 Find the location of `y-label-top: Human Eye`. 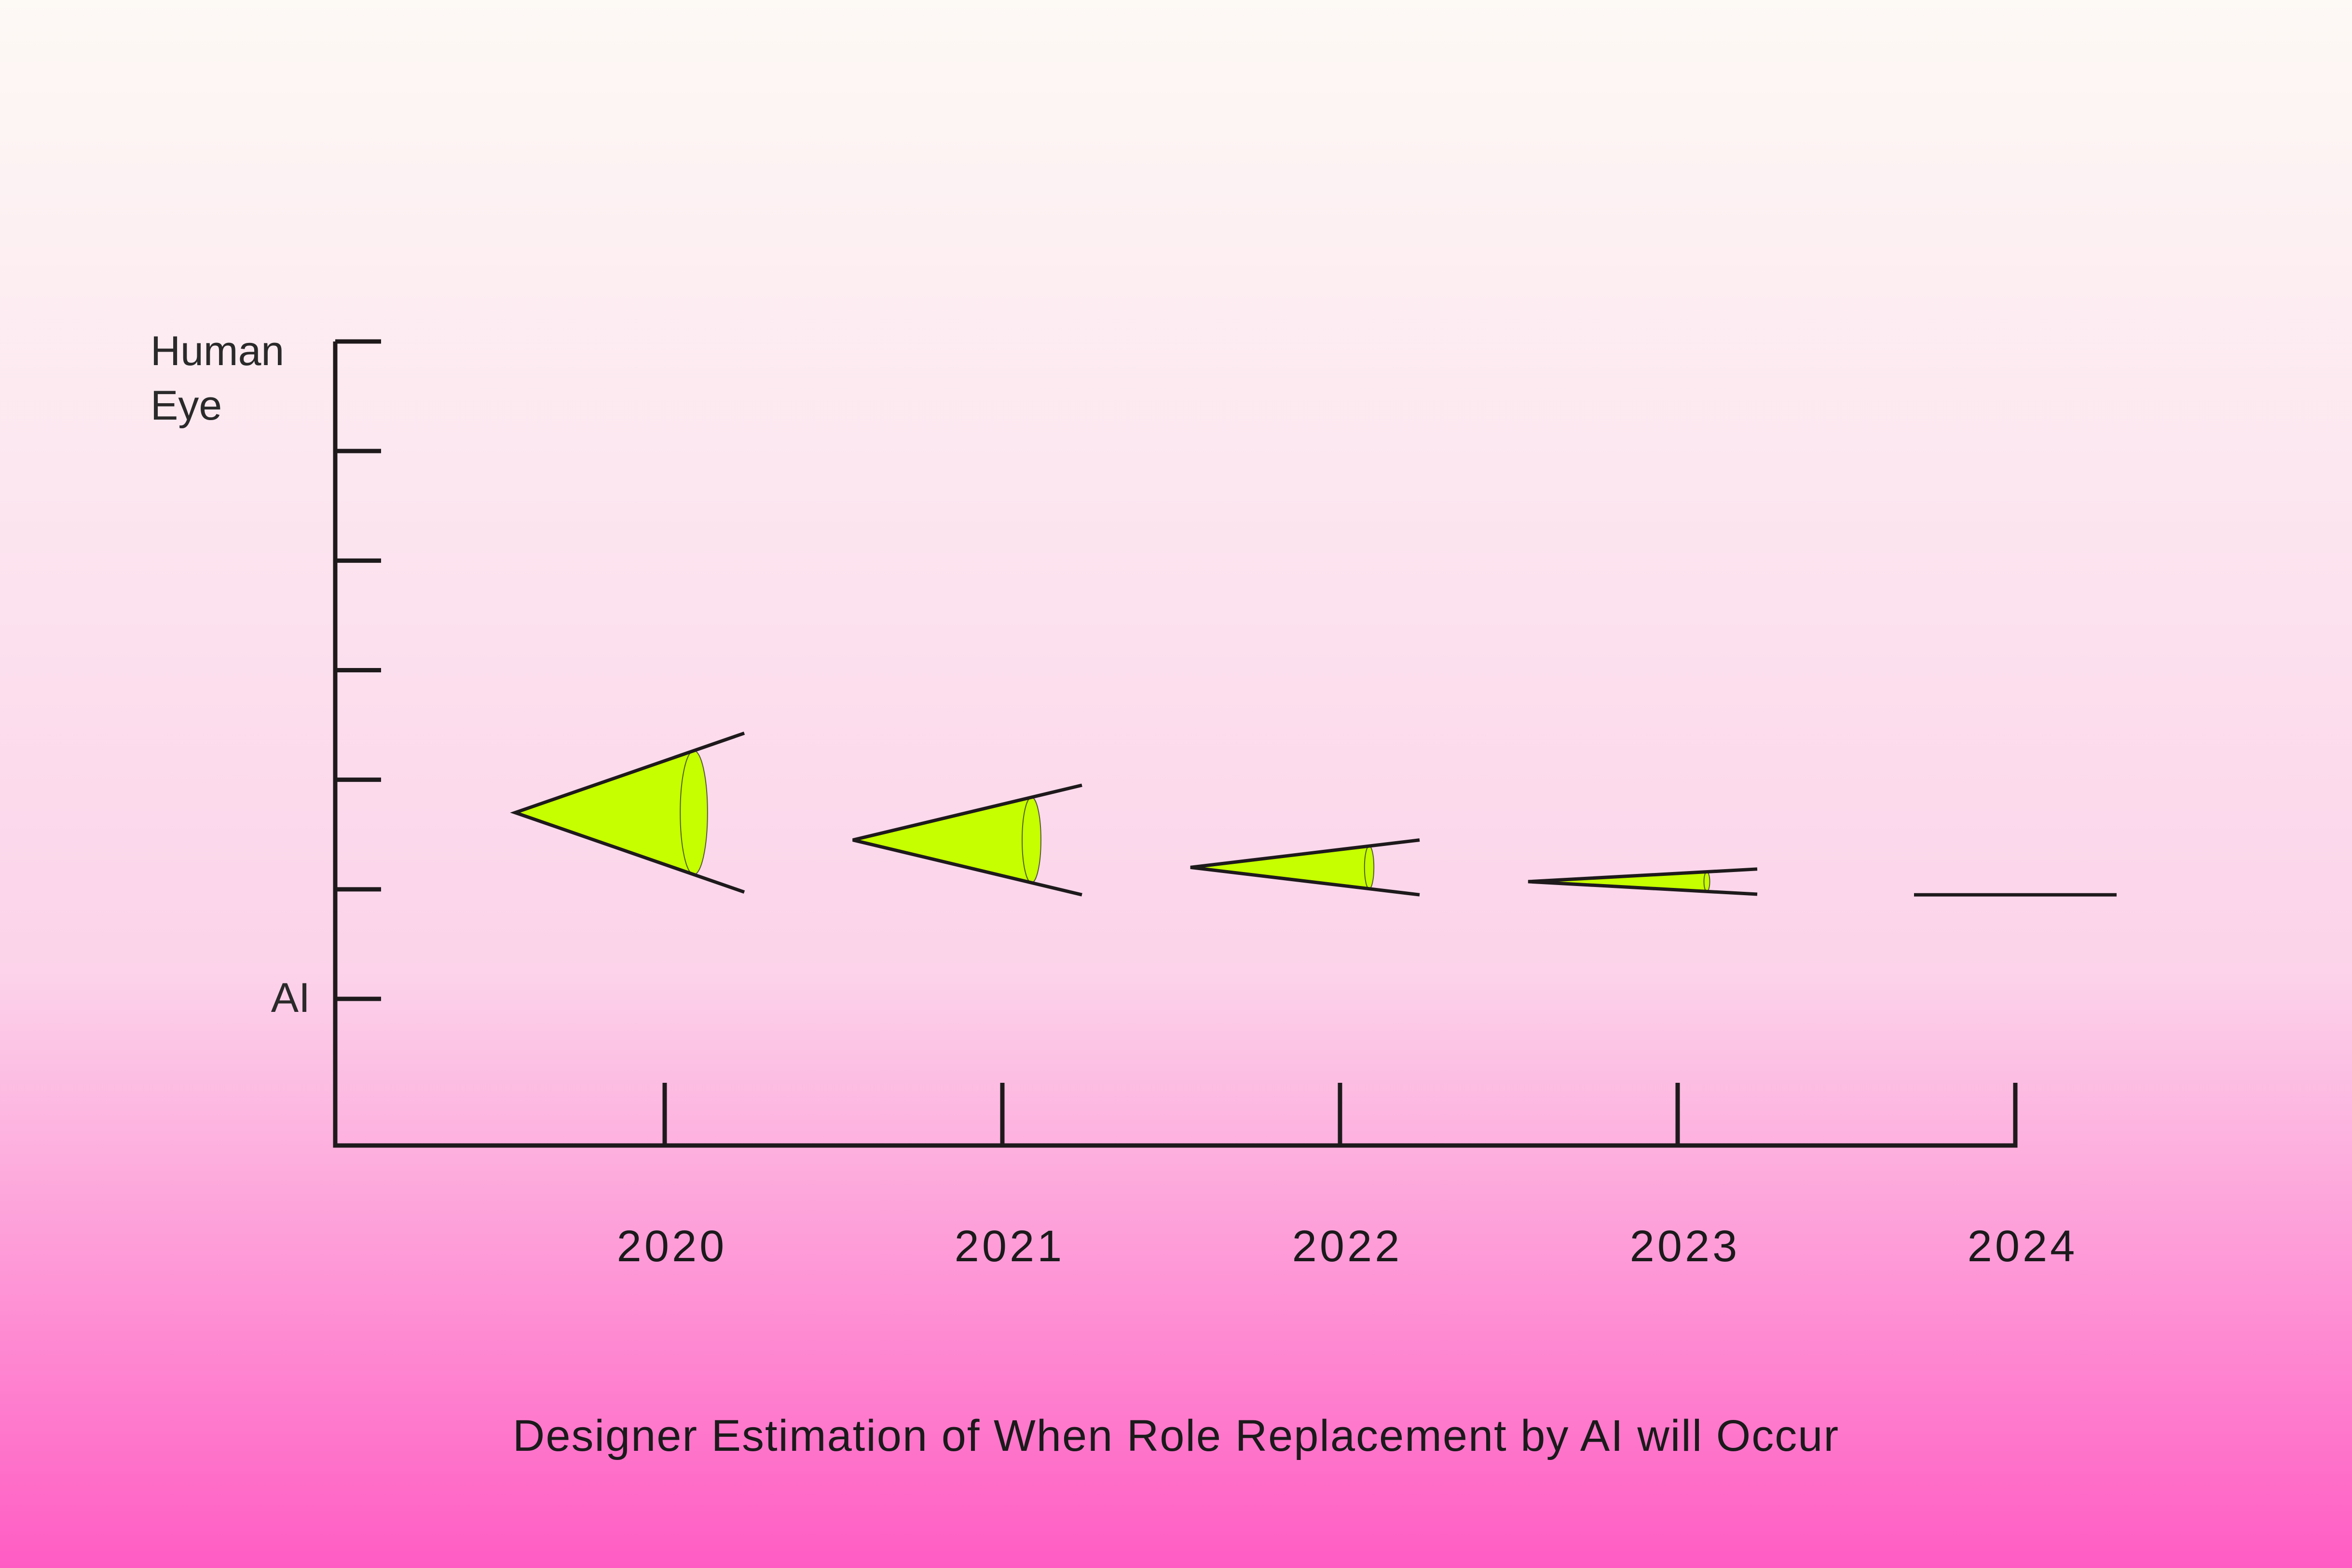

y-label-top: Human Eye is located at coordinates (223, 379).